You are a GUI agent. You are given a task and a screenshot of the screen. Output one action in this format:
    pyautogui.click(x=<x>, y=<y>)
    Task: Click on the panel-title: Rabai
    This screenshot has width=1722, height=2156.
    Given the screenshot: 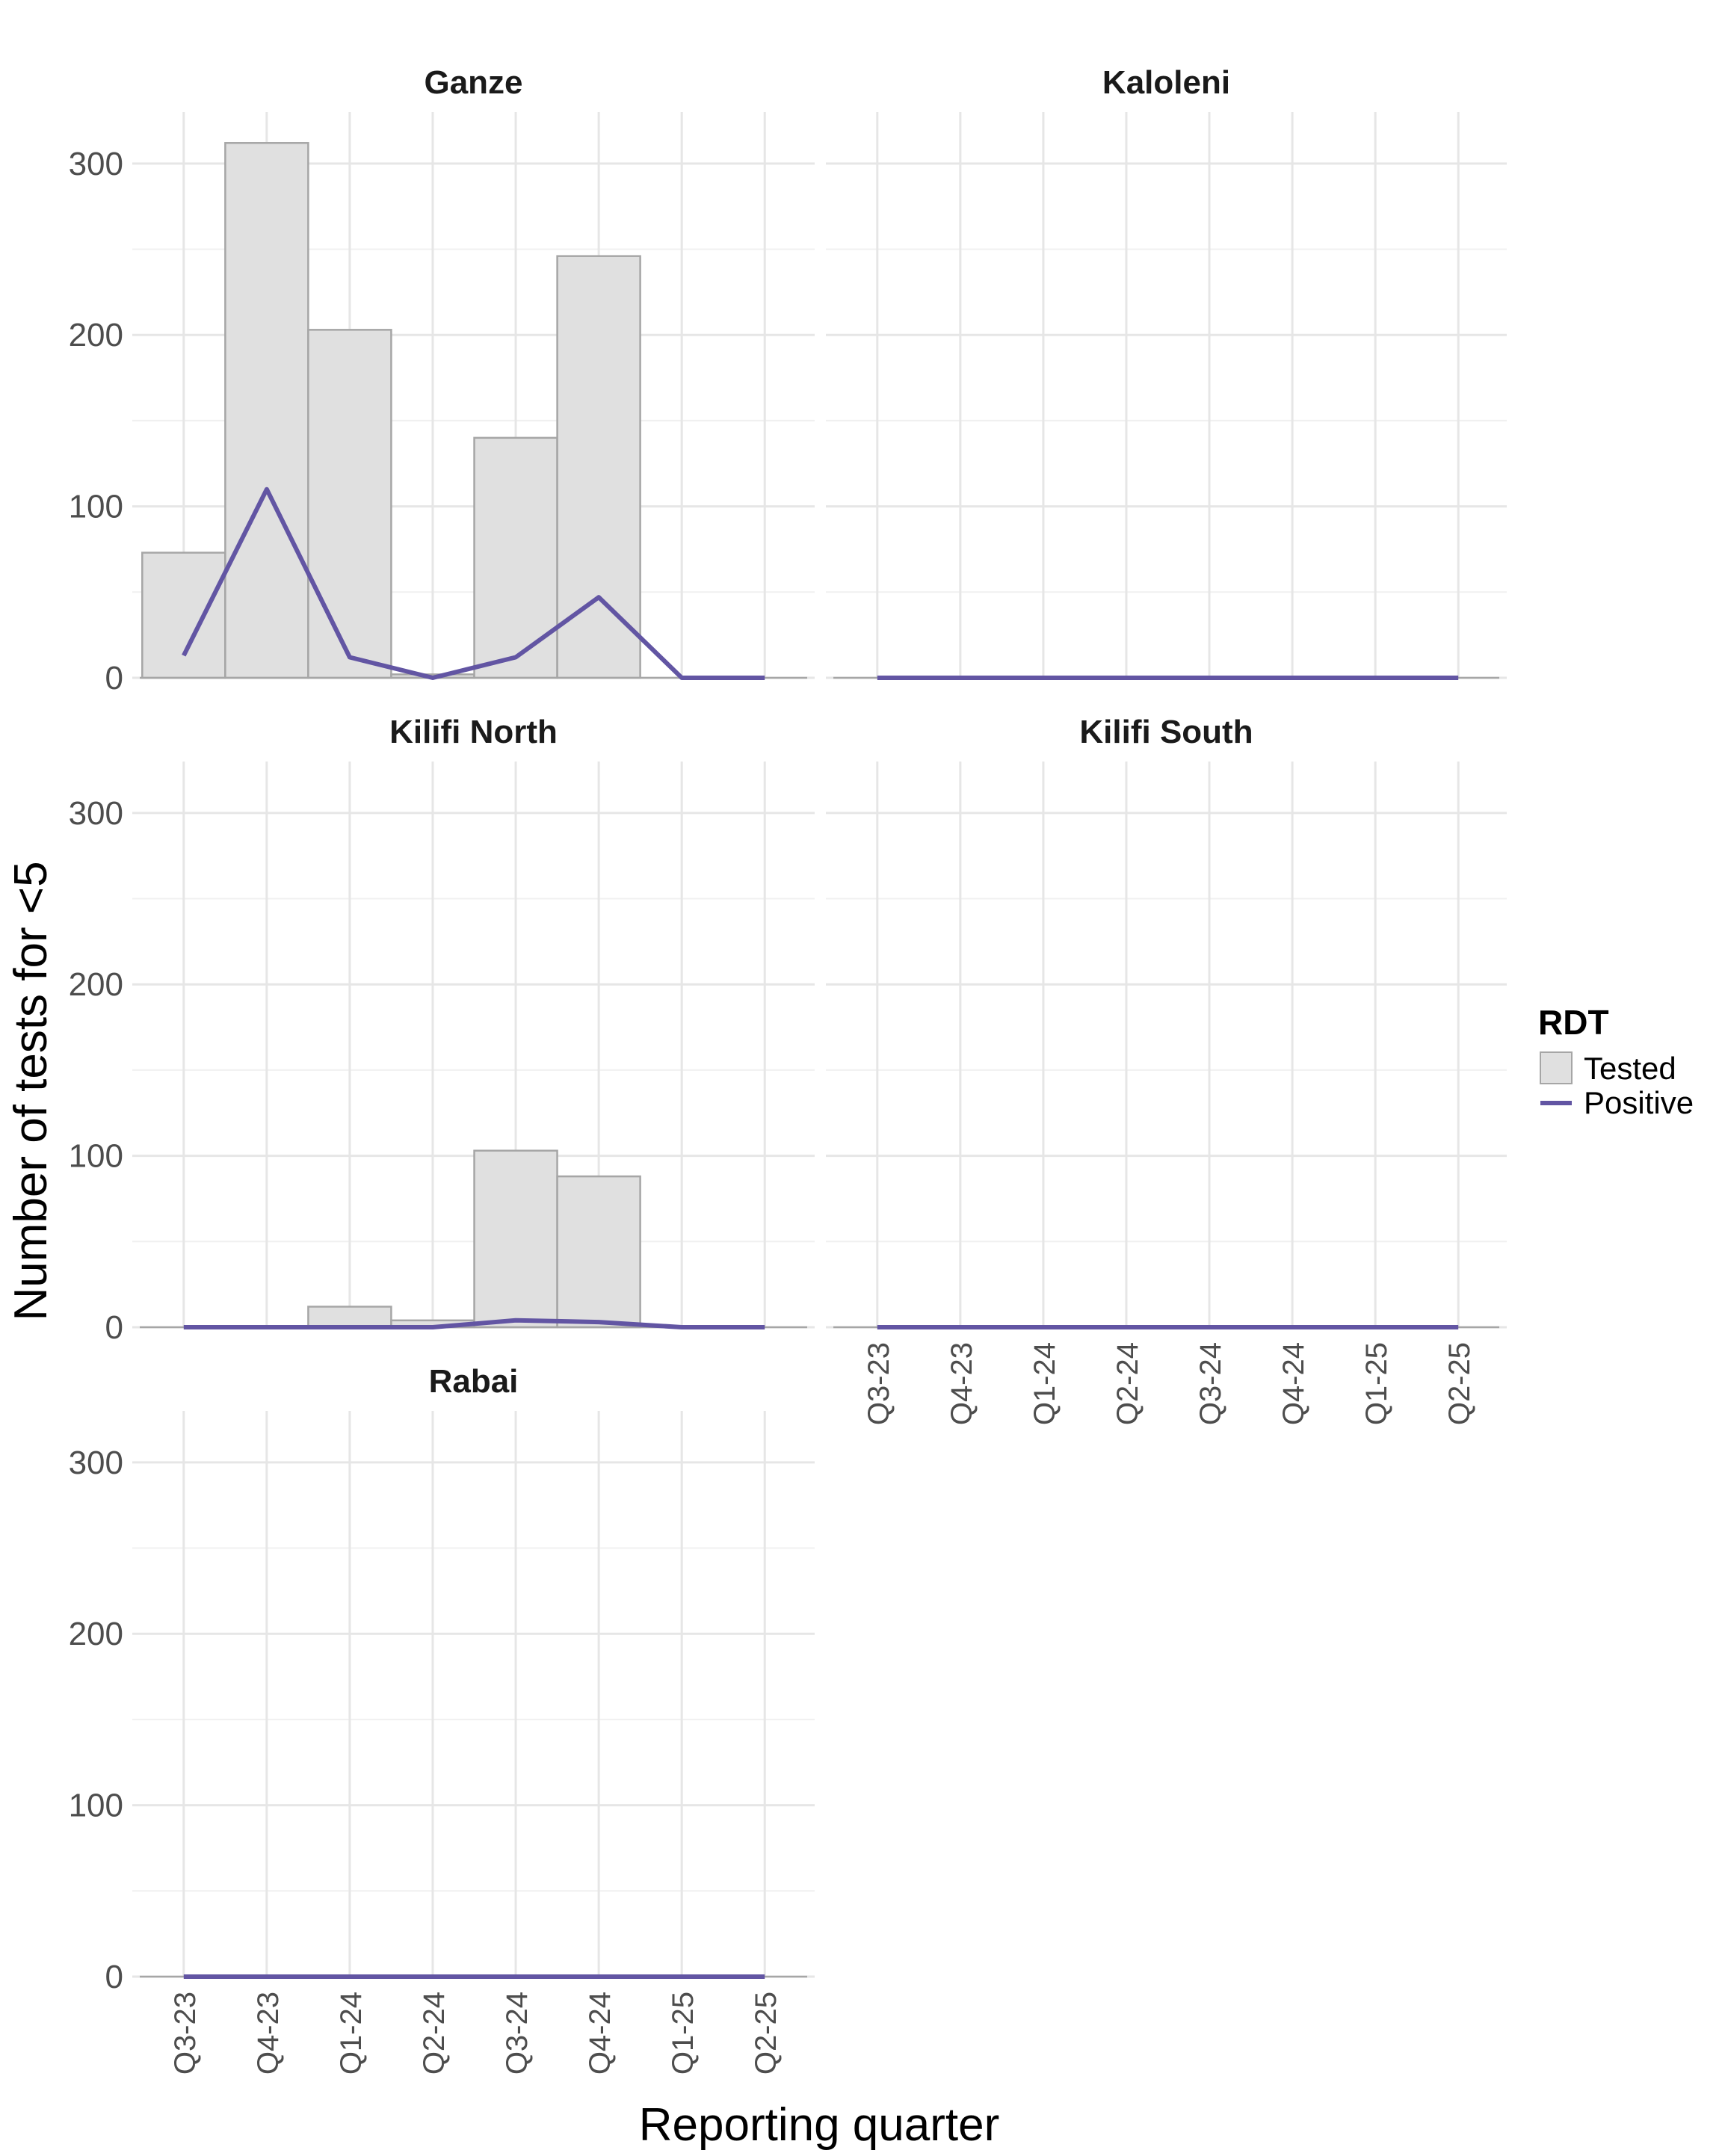 What is the action you would take?
    pyautogui.click(x=474, y=1381)
    